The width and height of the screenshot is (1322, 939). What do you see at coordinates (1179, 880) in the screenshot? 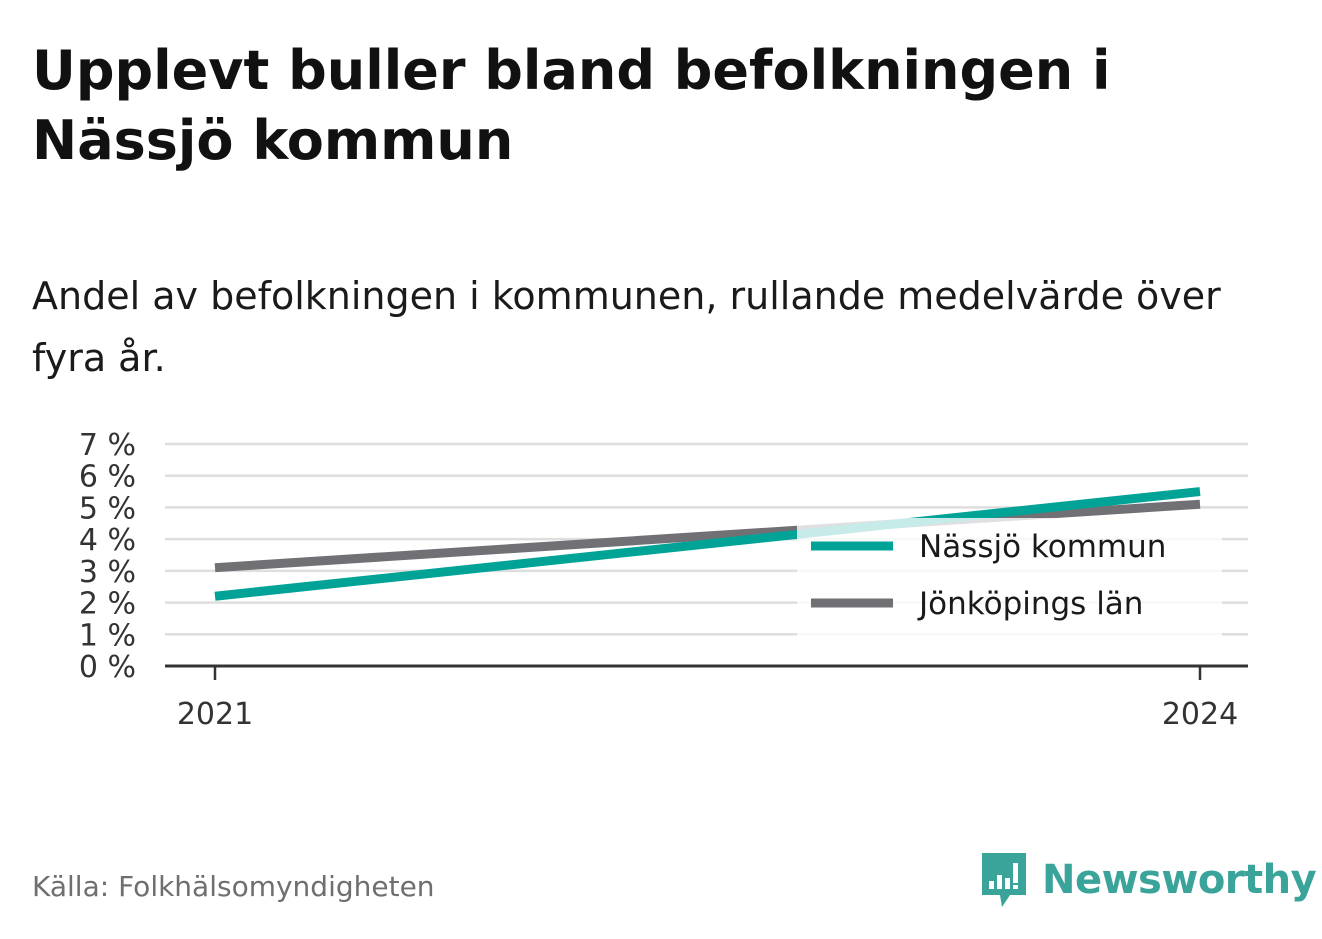
I see `brand-name: Newsworthy` at bounding box center [1179, 880].